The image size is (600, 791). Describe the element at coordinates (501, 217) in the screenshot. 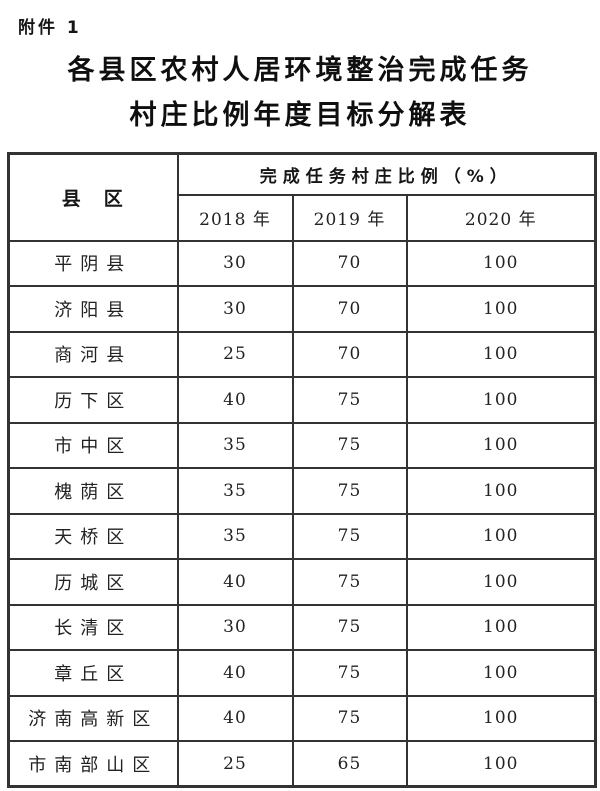

I see `year-header-2020: 2020 年` at that location.